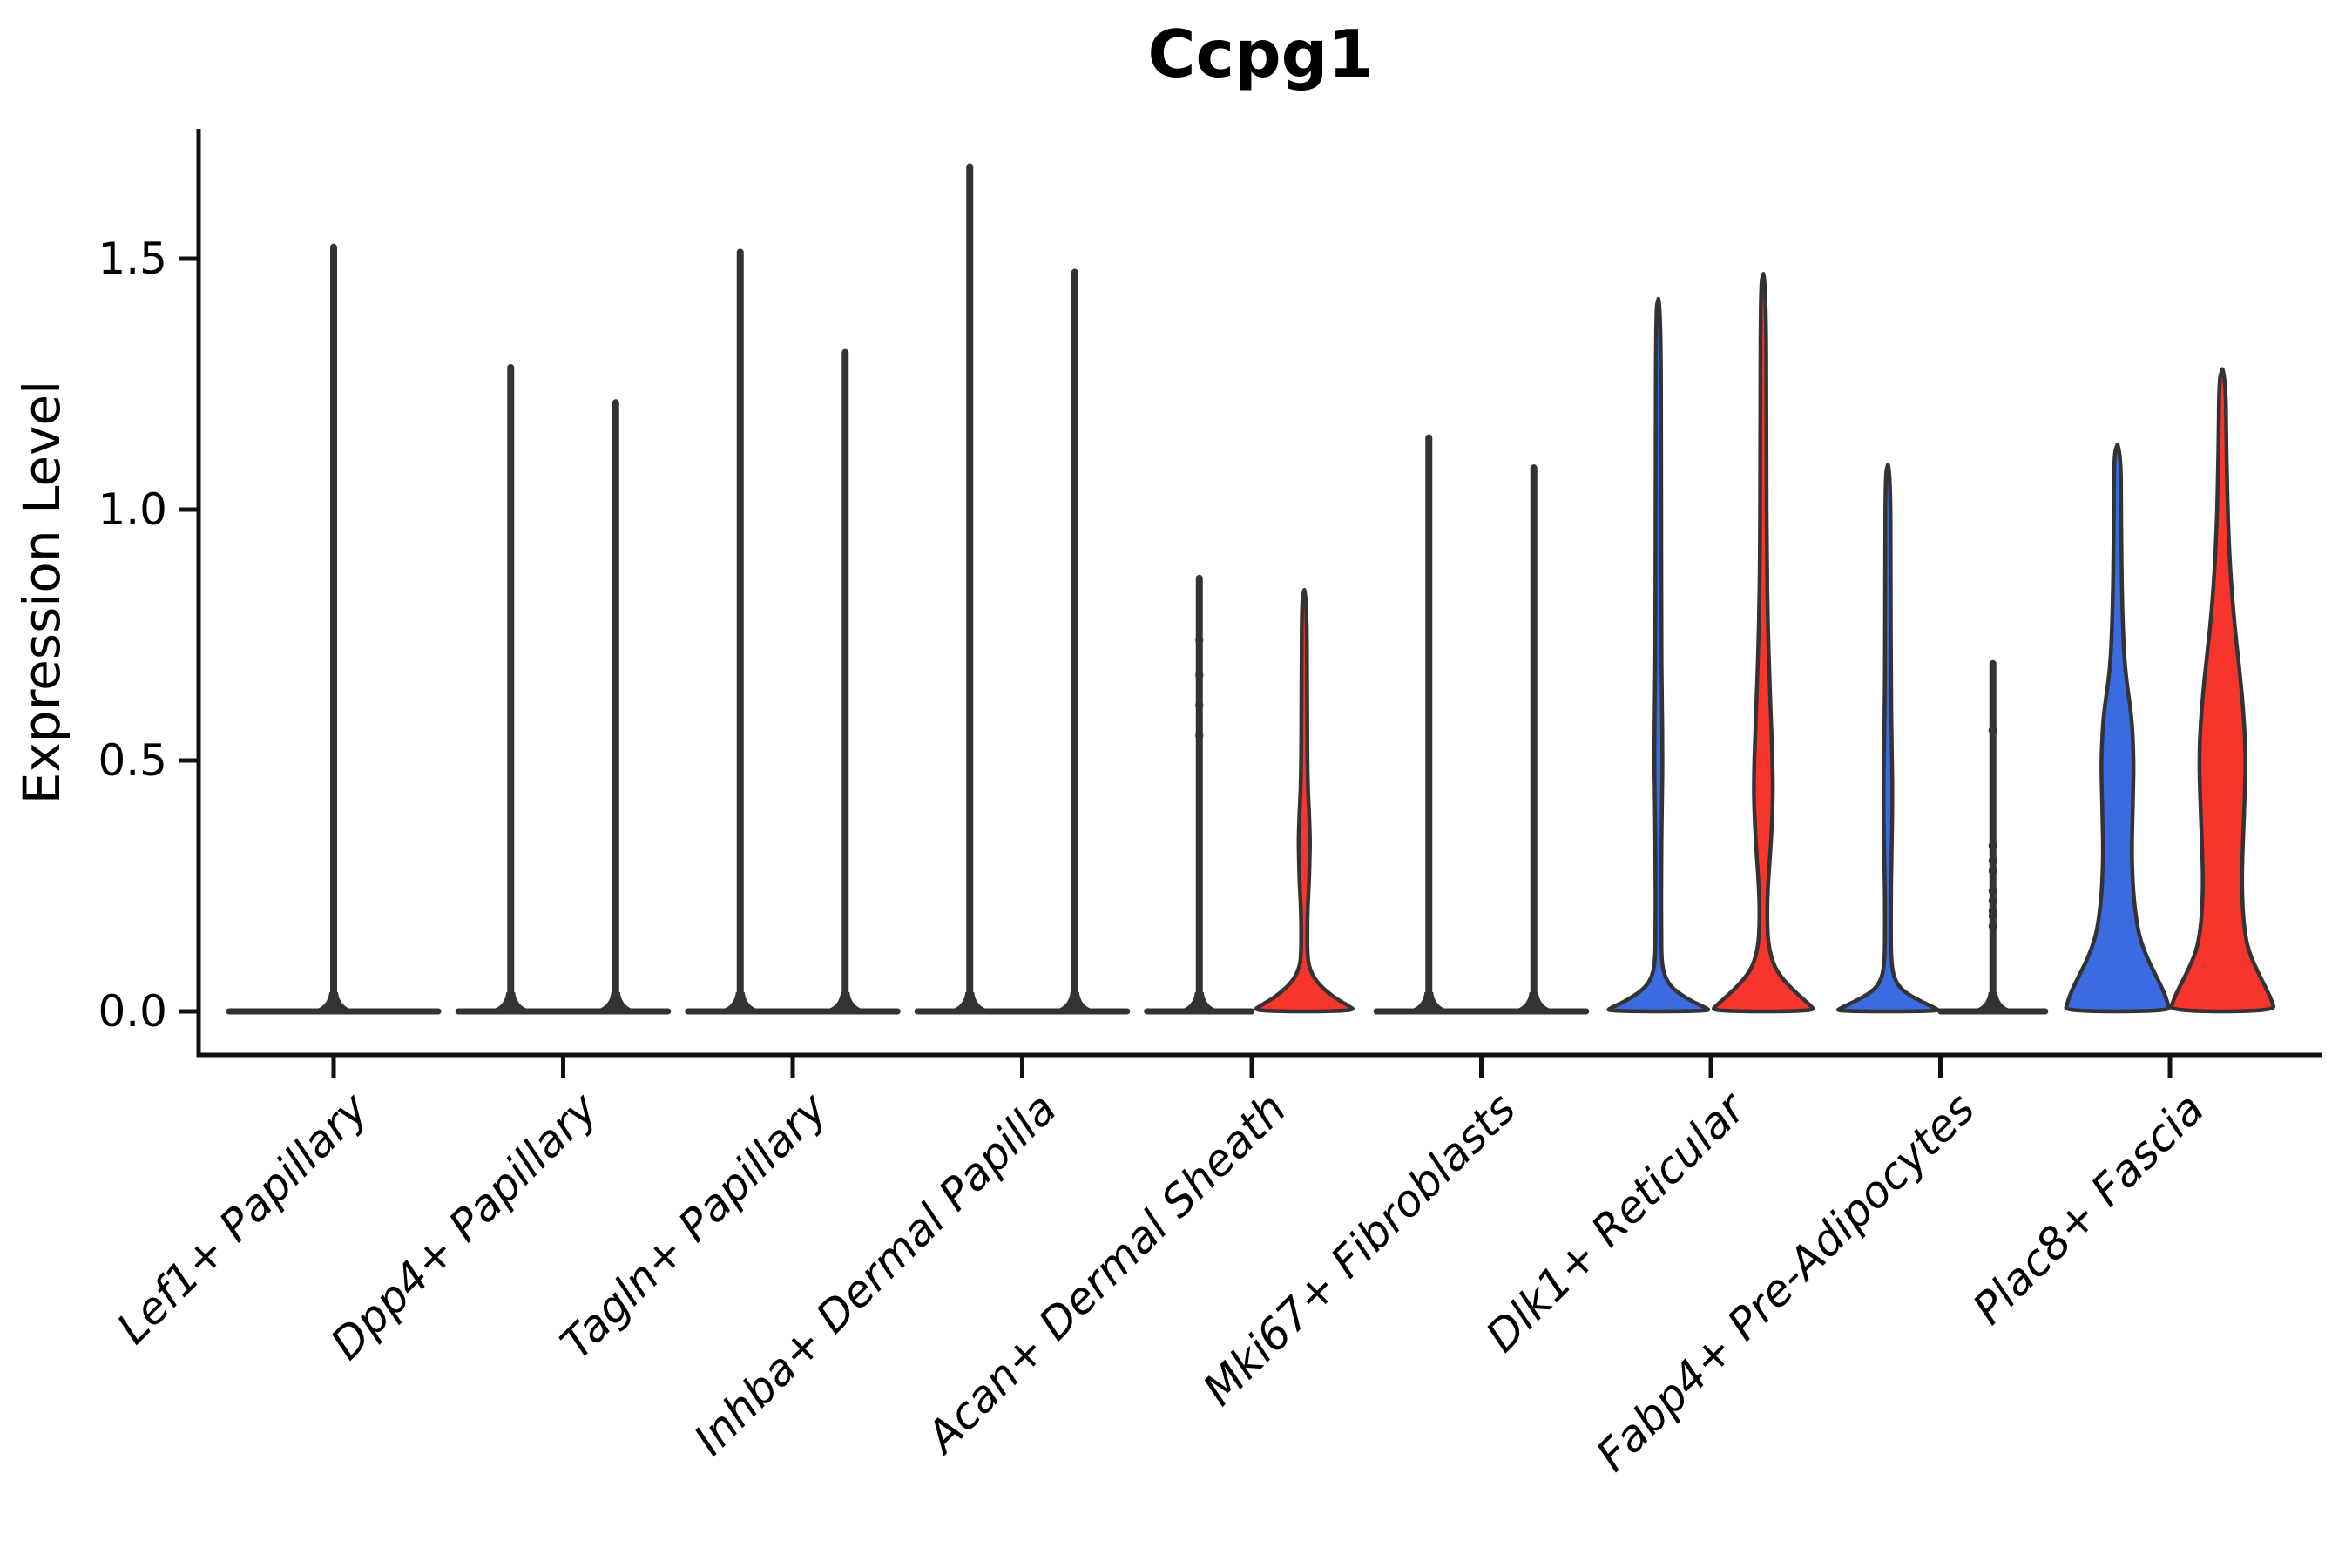  What do you see at coordinates (1993, 837) in the screenshot?
I see `violin-7-right` at bounding box center [1993, 837].